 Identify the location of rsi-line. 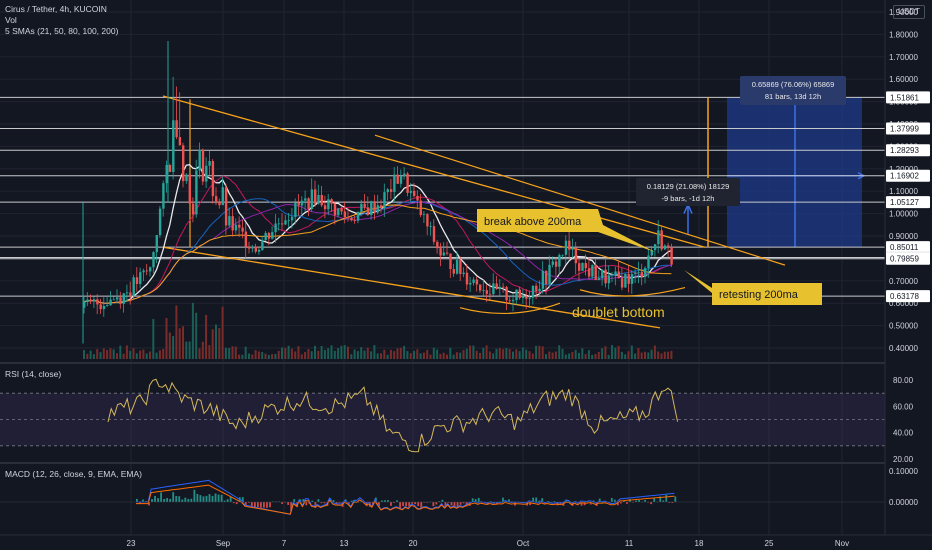
(393, 415).